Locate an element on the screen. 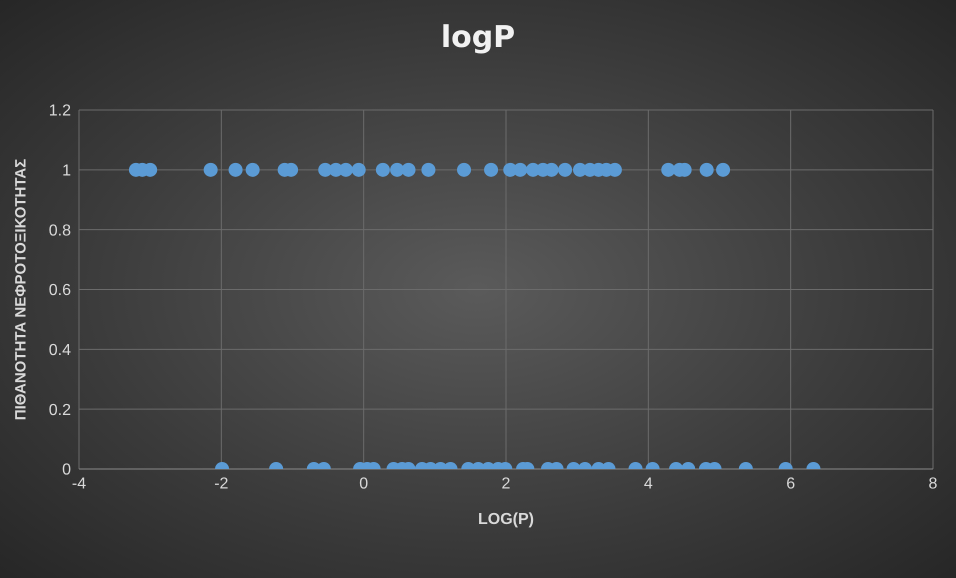  x-tick-label: -4 is located at coordinates (79, 483).